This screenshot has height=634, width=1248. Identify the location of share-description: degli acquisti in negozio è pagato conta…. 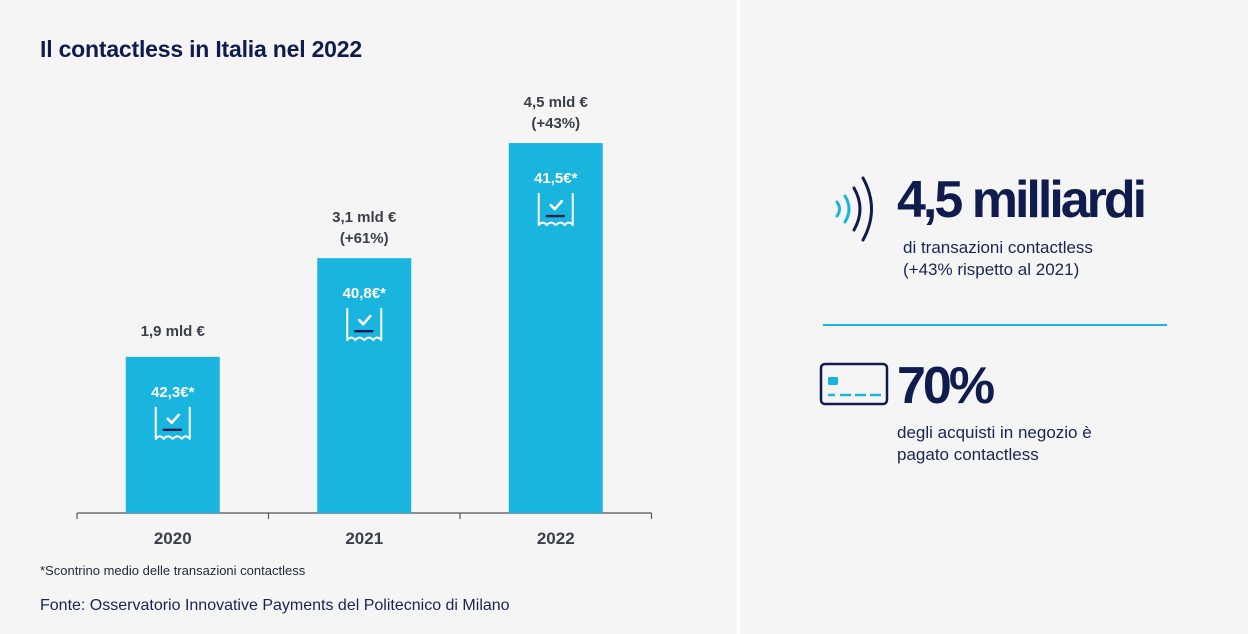
(994, 444).